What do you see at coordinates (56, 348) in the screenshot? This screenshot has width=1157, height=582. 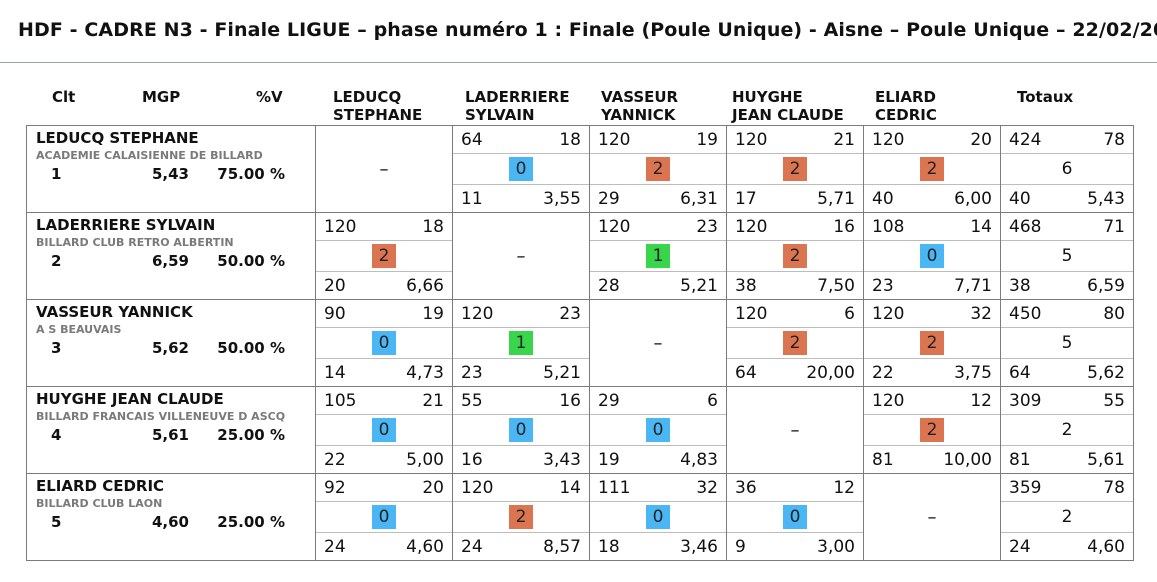 I see `player-rank: 3` at bounding box center [56, 348].